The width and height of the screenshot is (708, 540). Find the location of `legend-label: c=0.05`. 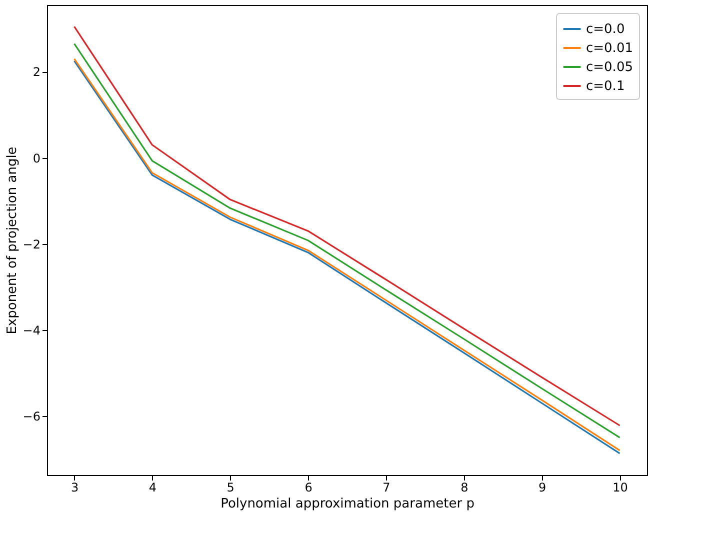

legend-label: c=0.05 is located at coordinates (609, 67).